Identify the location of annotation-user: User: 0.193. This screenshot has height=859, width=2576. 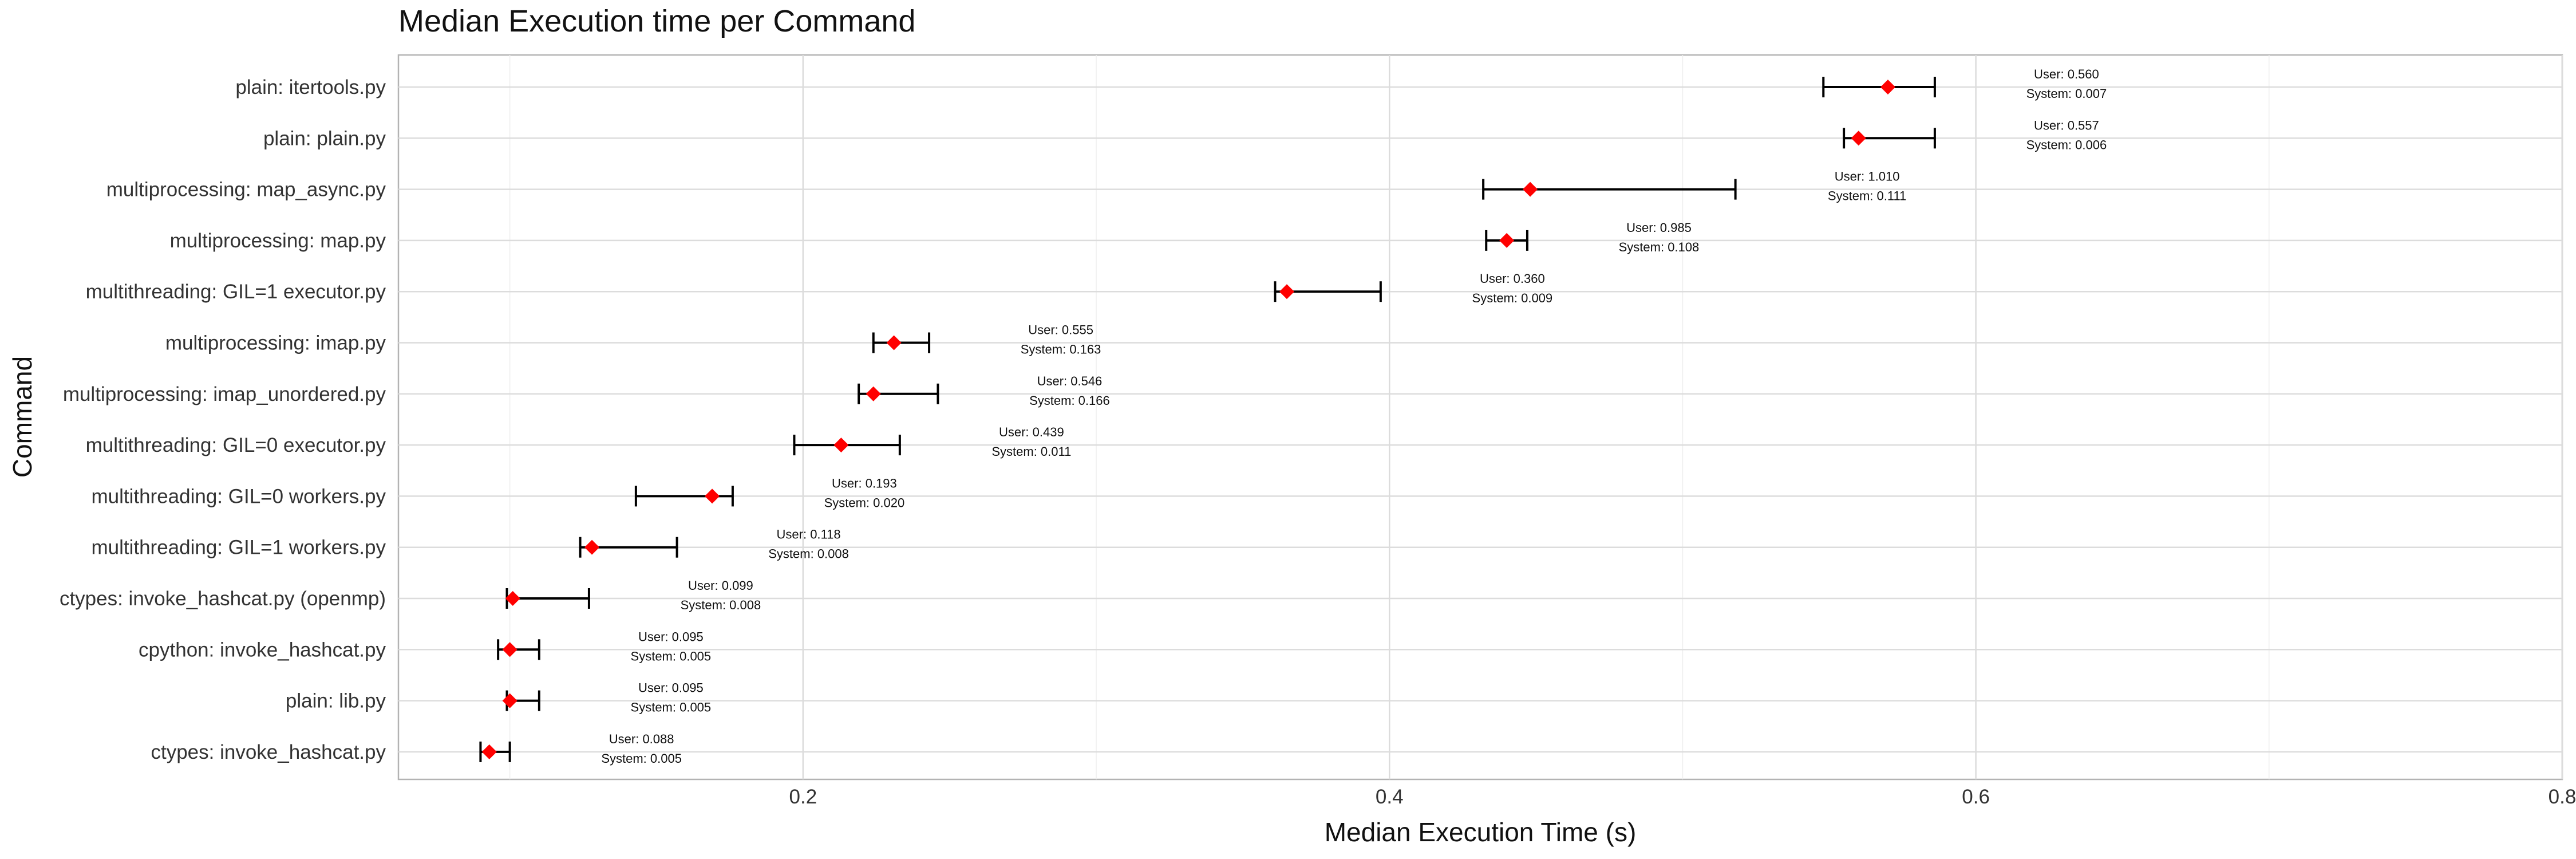
(864, 483).